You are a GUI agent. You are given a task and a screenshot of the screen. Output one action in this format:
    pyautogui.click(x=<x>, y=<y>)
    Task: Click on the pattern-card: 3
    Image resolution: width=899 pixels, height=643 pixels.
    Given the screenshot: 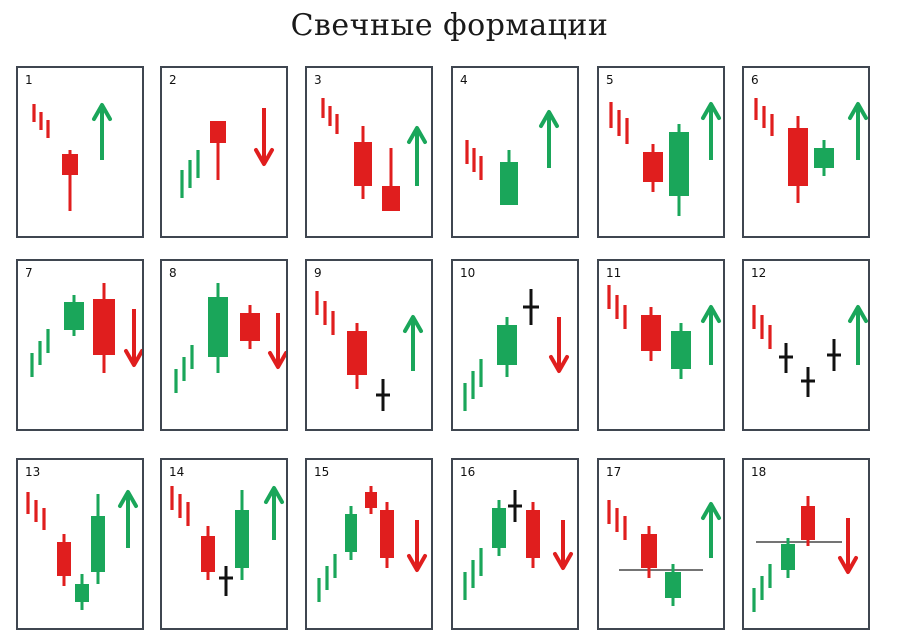 What is the action you would take?
    pyautogui.click(x=369, y=152)
    